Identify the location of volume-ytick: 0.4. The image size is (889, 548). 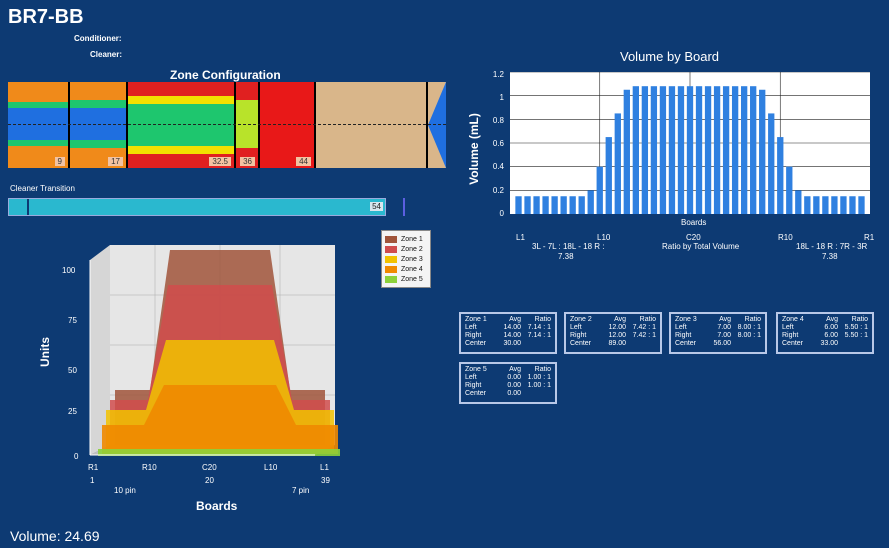
(498, 166).